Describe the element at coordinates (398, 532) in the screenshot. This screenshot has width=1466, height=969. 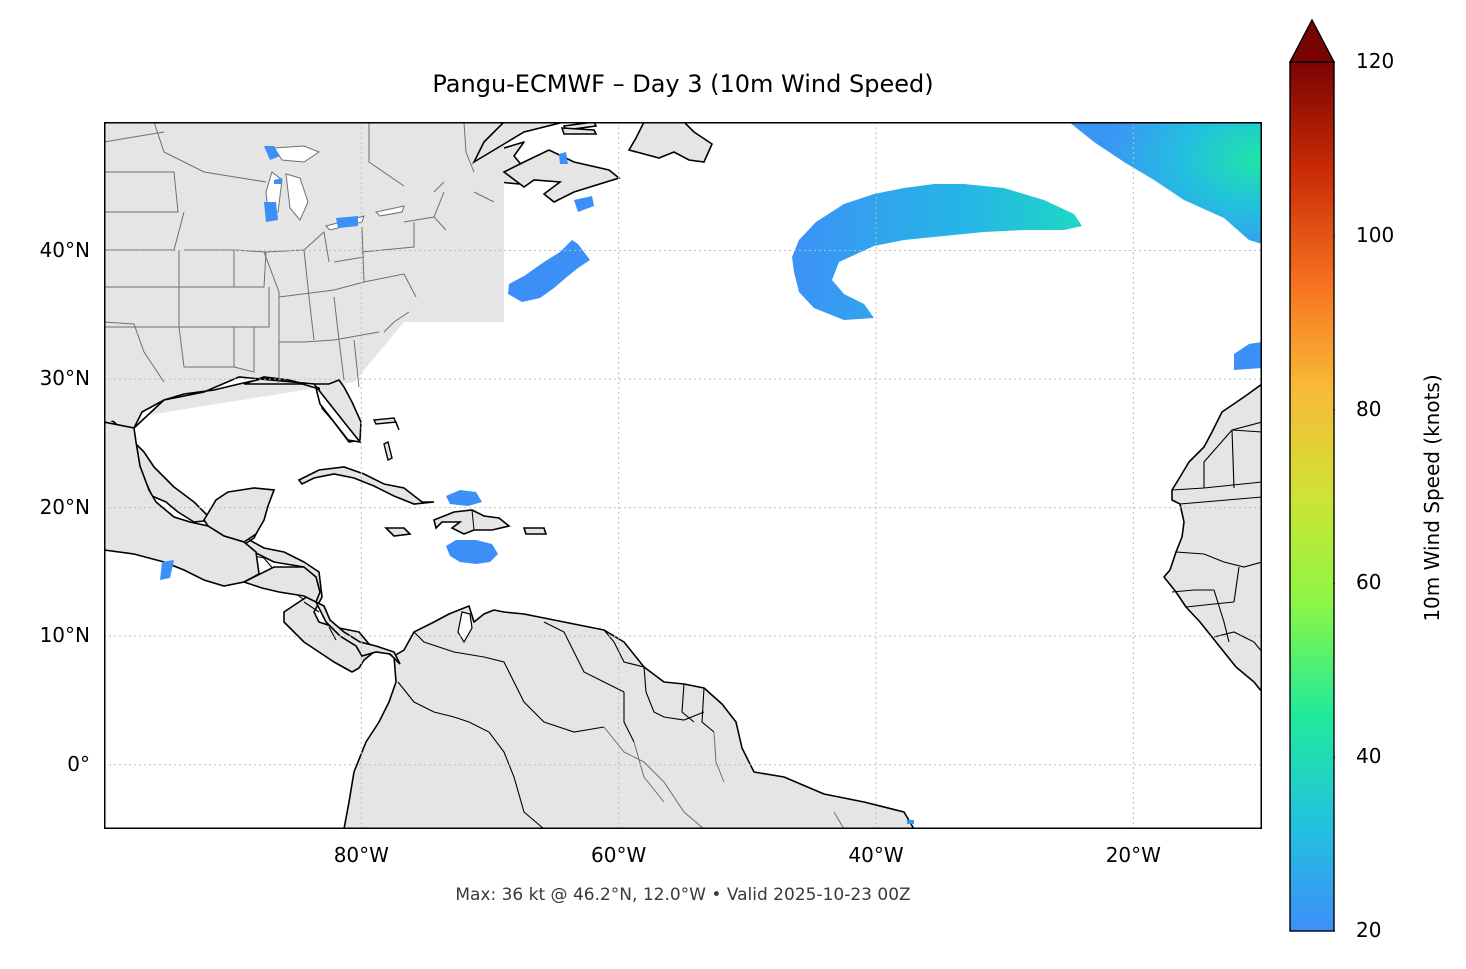
I see `land-jamaica` at that location.